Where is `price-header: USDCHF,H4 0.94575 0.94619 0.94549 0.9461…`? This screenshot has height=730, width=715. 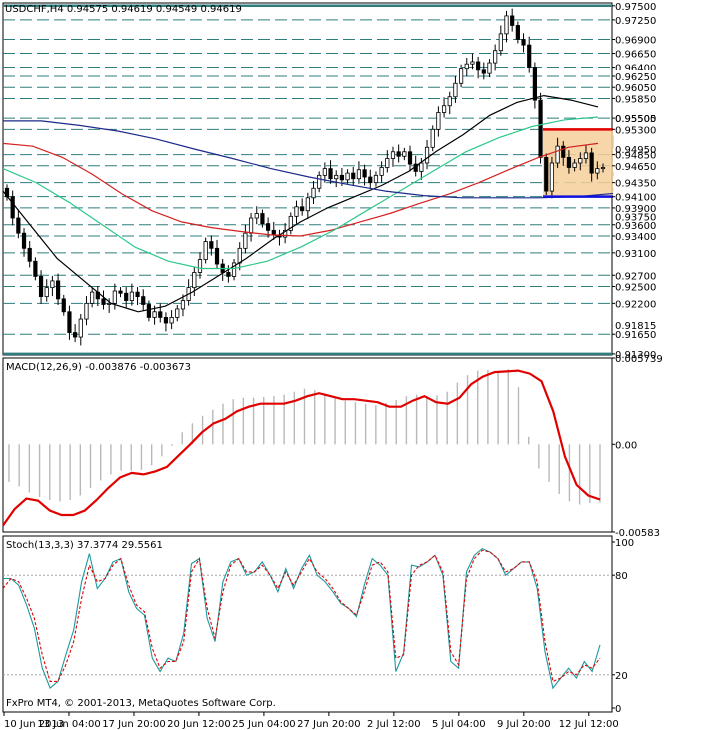
price-header: USDCHF,H4 0.94575 0.94619 0.94549 0.9461… is located at coordinates (123, 9).